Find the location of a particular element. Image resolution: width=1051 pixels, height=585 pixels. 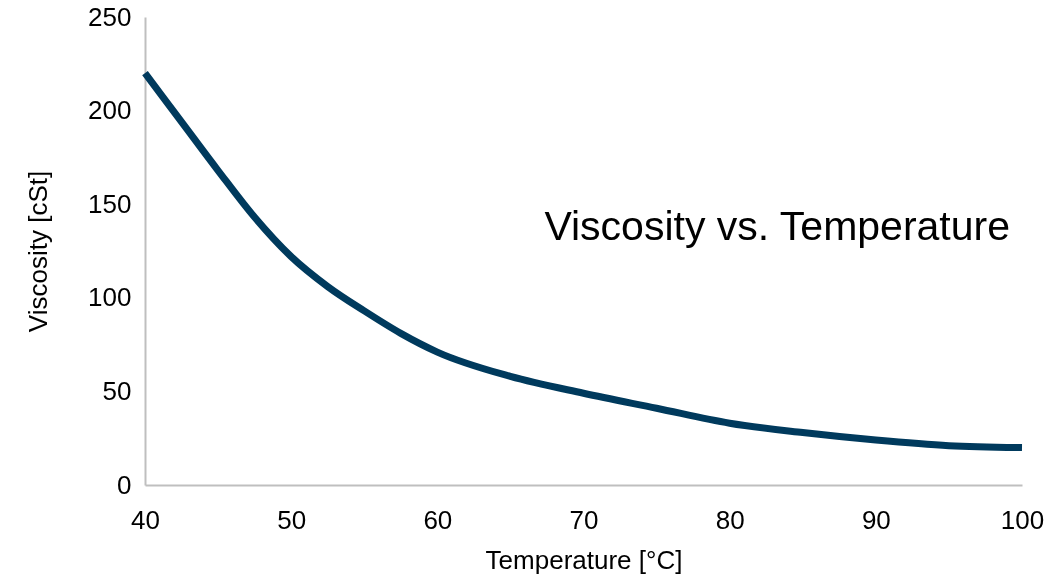

x-axis-title: Temperature [°C] is located at coordinates (584, 559).